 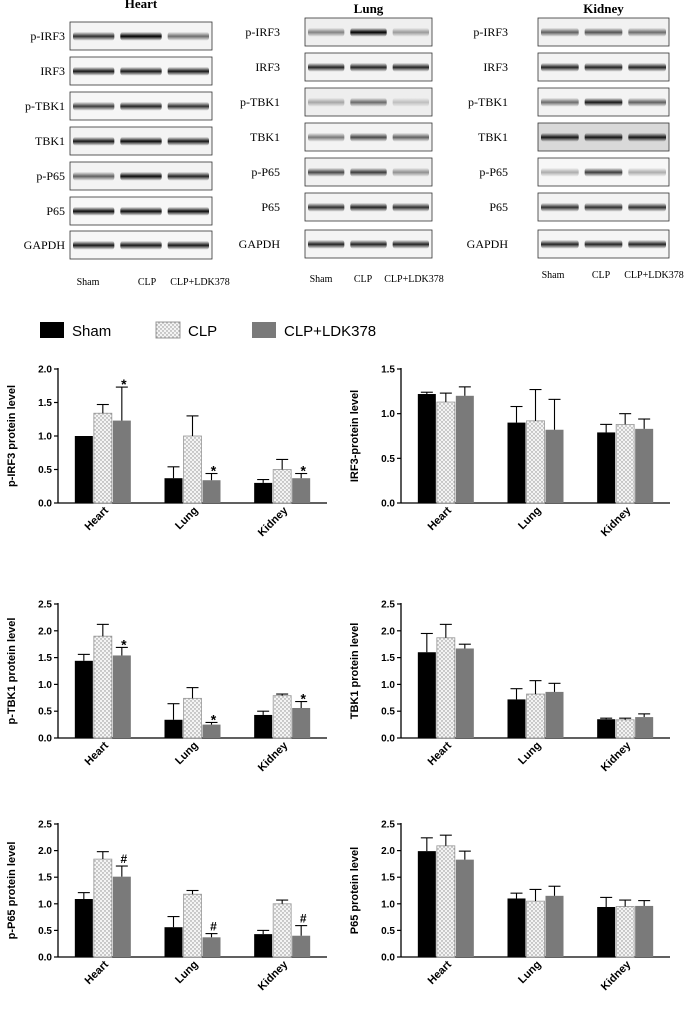 What do you see at coordinates (488, 244) in the screenshot?
I see `blot-row-label-kidney-gapdh: GAPDH` at bounding box center [488, 244].